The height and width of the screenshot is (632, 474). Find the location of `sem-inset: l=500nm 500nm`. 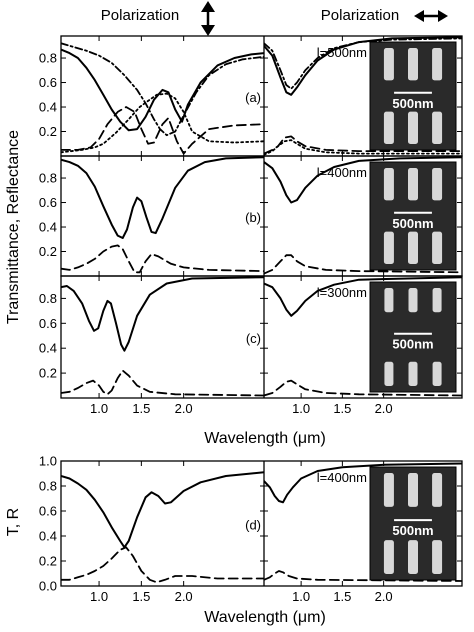

sem-inset: l=500nm 500nm is located at coordinates (387, 96).